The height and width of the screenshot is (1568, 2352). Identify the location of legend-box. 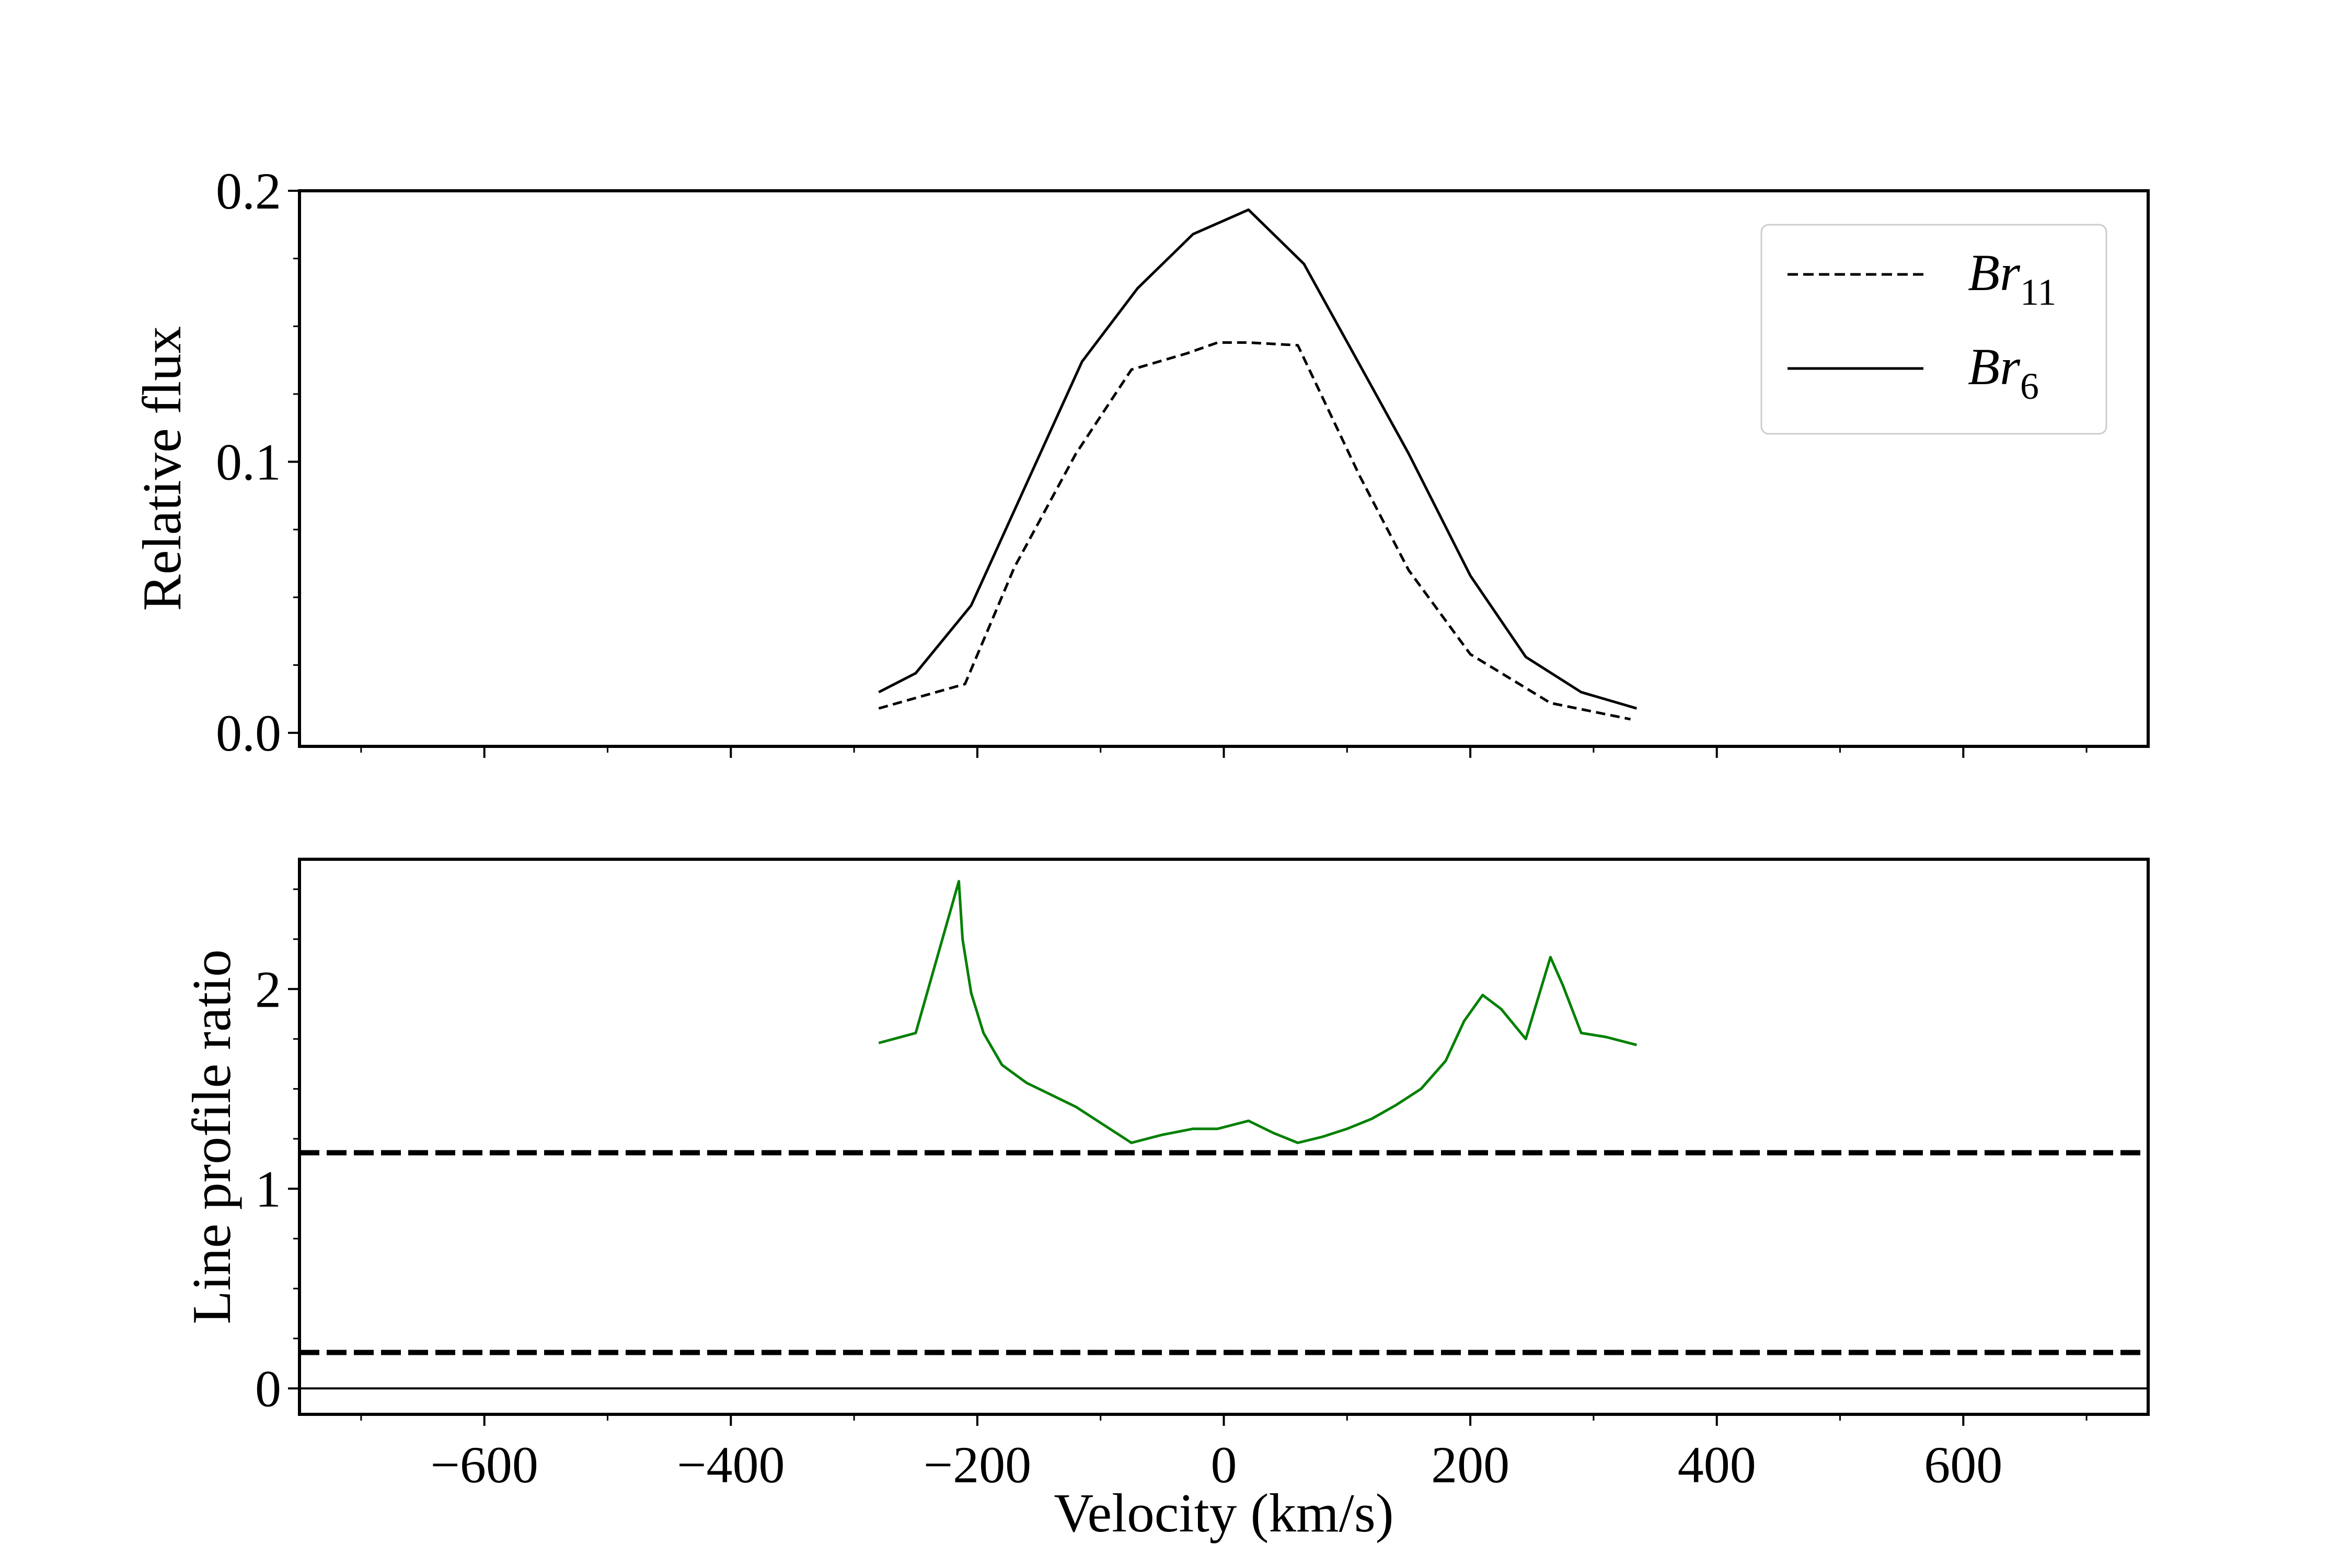
(1933, 329).